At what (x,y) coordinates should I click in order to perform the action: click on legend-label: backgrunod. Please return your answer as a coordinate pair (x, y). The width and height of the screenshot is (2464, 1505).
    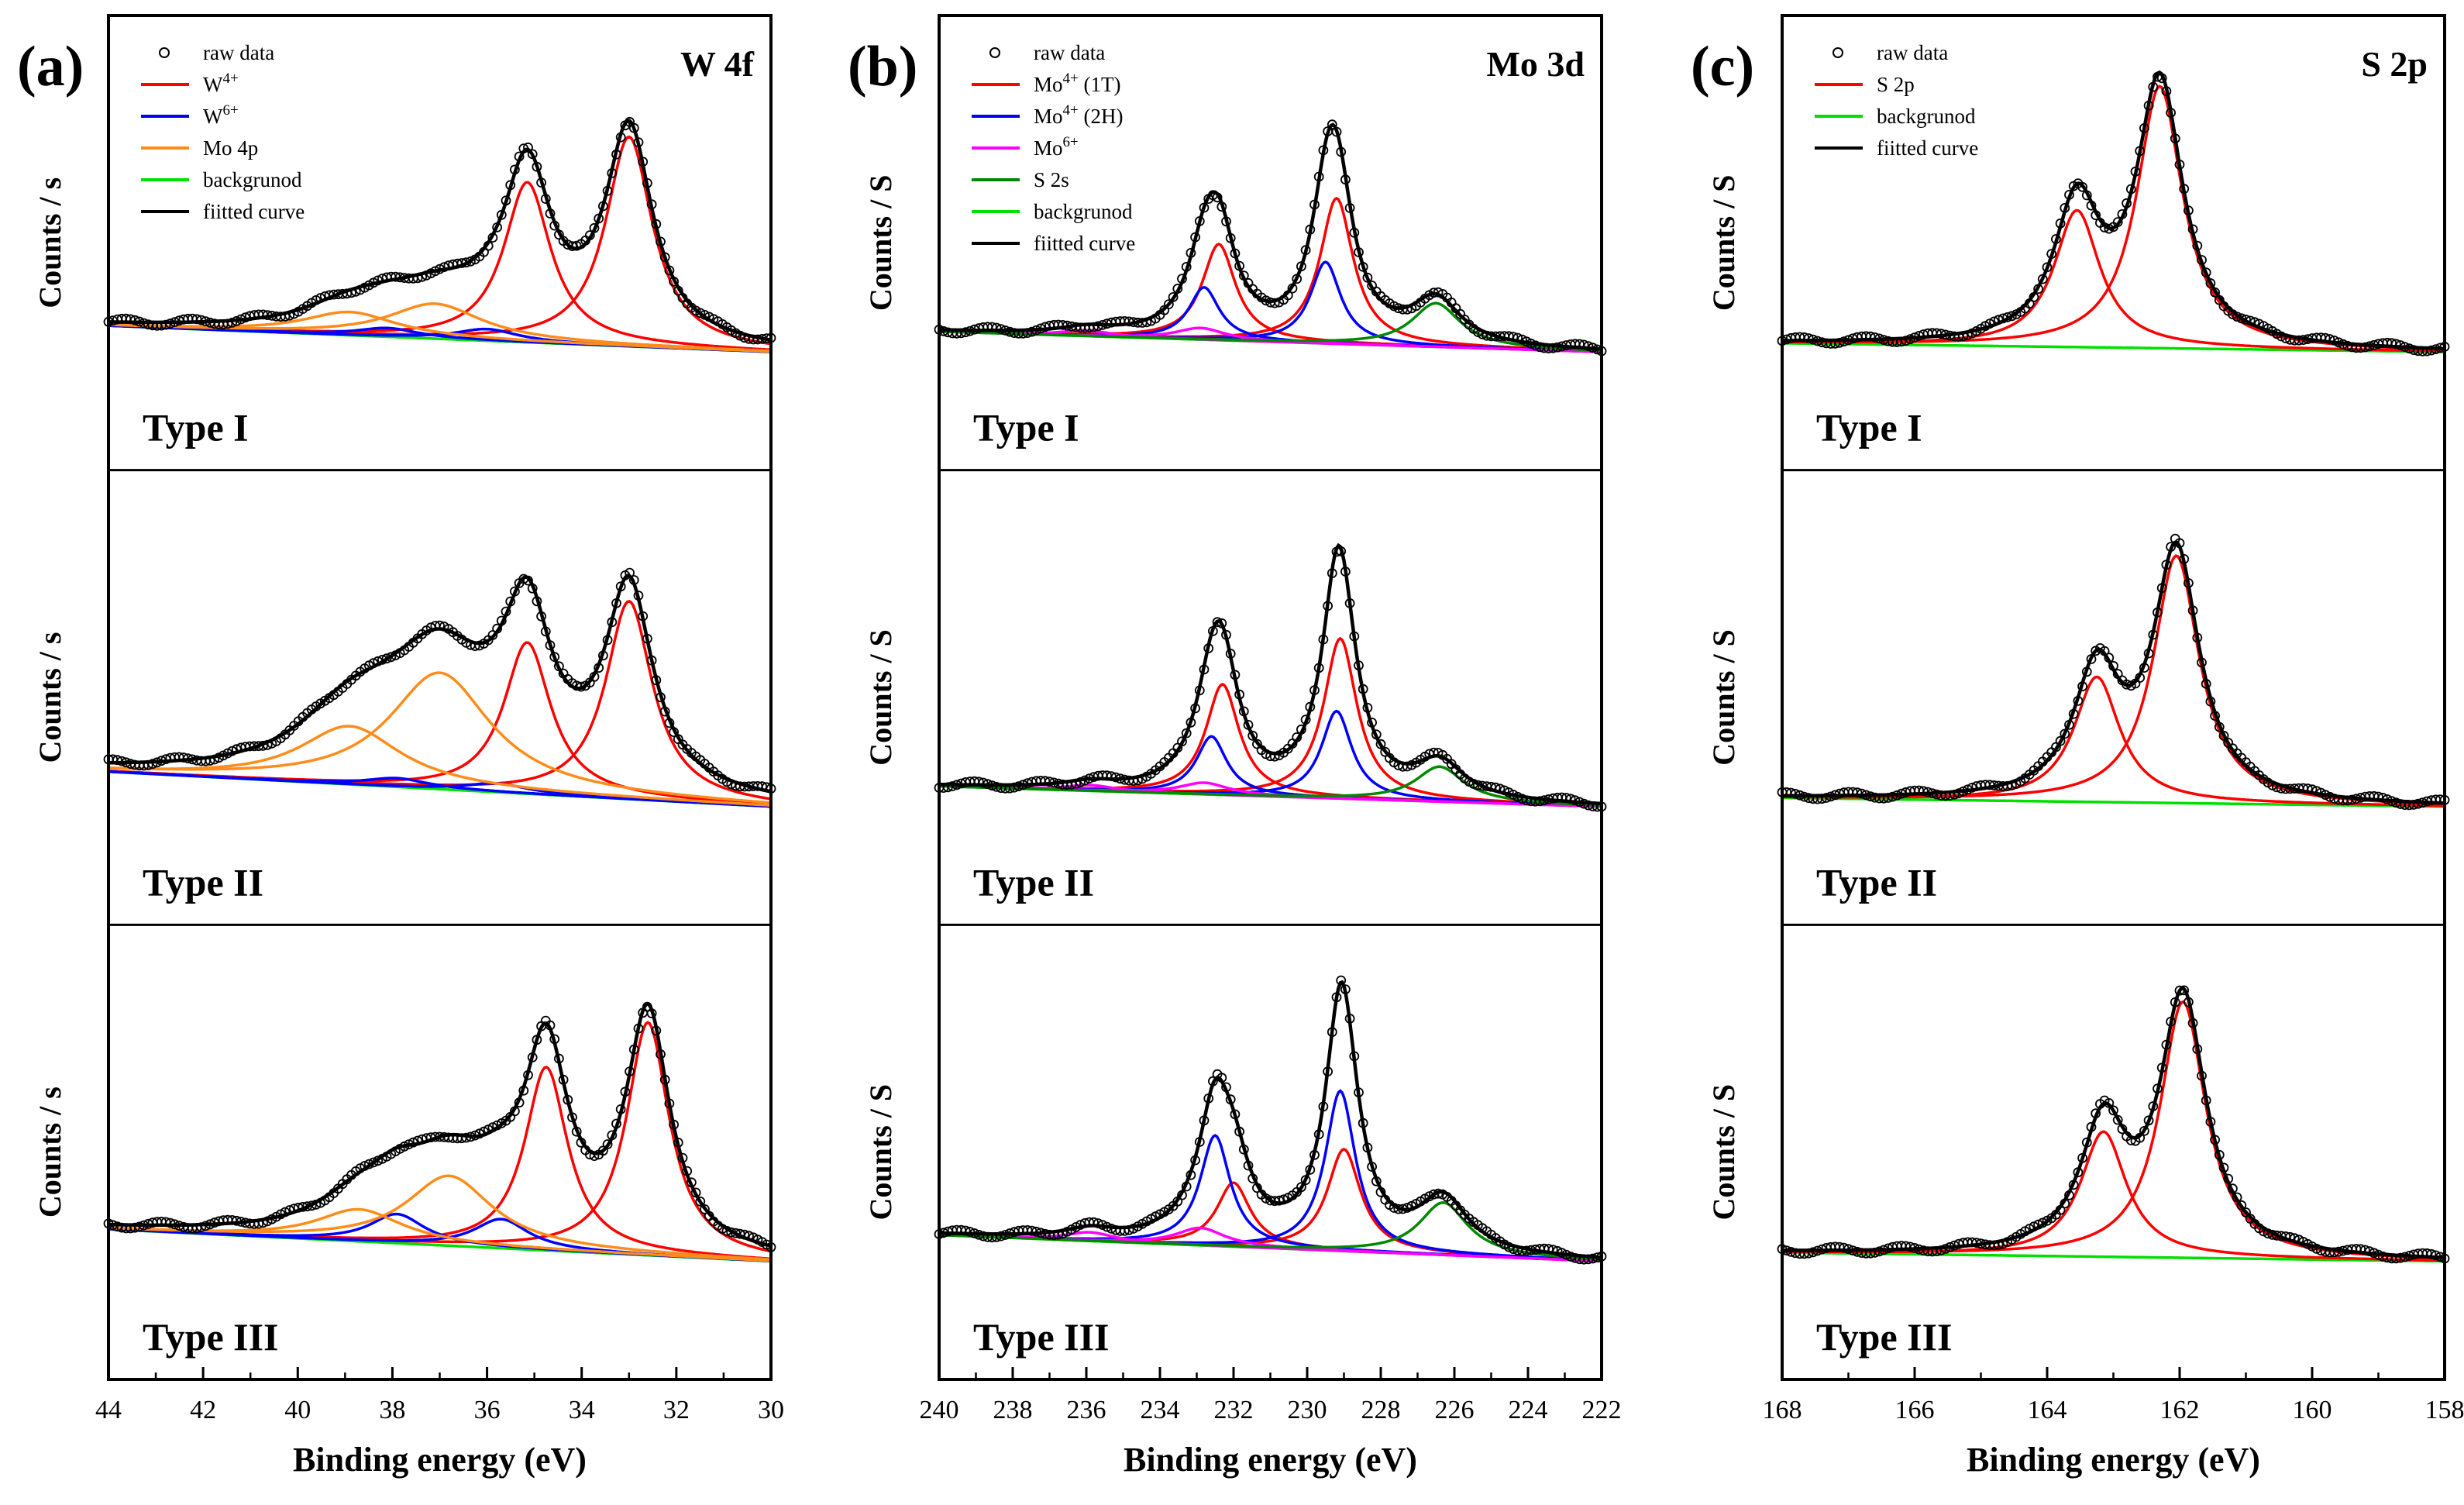
    Looking at the image, I should click on (1083, 212).